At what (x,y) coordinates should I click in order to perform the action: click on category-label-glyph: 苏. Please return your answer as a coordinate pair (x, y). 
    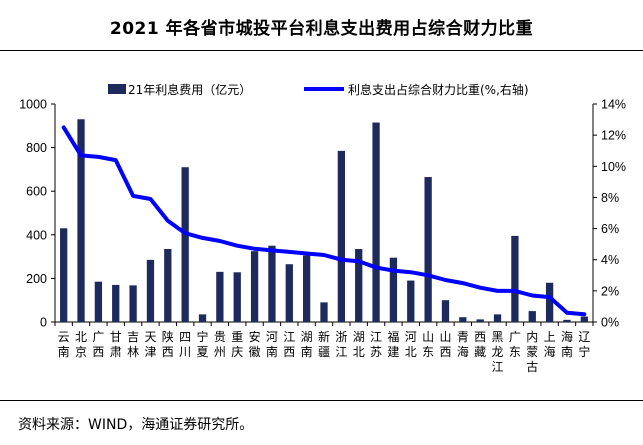
    Looking at the image, I should click on (376, 352).